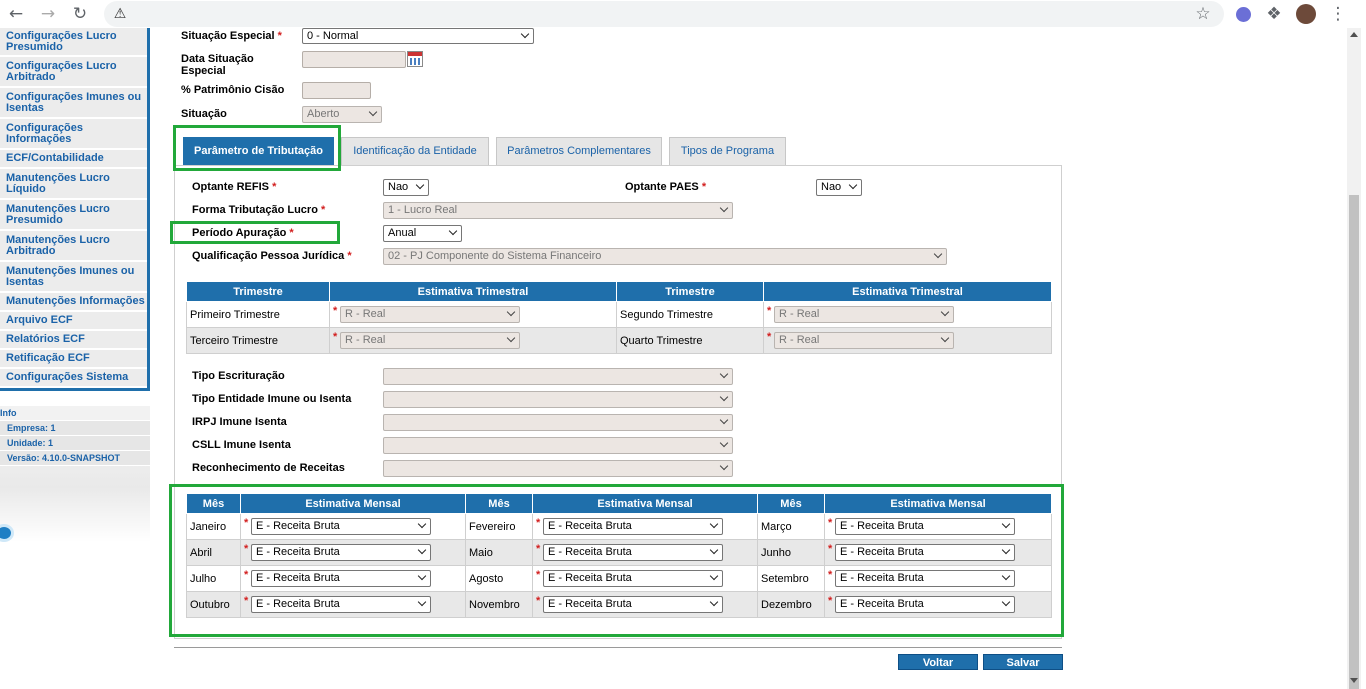 The image size is (1366, 689). I want to click on sidebar-item-manut-lucro-arbitrado: Manutenções Lucro Arbitrado, so click(73, 246).